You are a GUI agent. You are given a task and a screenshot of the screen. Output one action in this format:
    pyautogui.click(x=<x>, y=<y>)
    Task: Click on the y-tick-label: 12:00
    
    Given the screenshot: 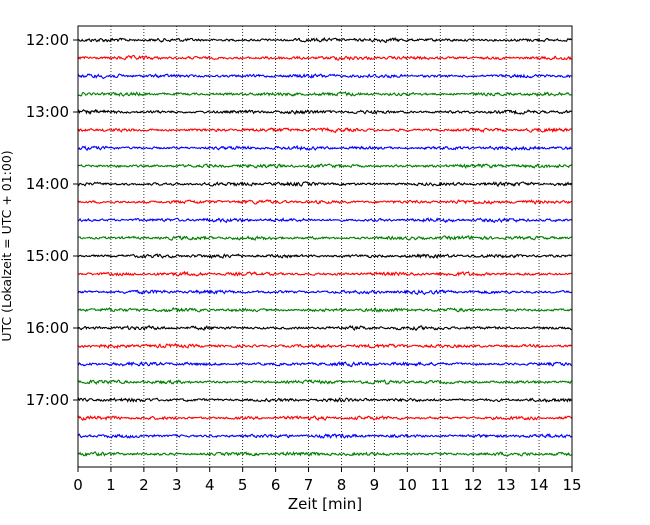 What is the action you would take?
    pyautogui.click(x=47, y=40)
    